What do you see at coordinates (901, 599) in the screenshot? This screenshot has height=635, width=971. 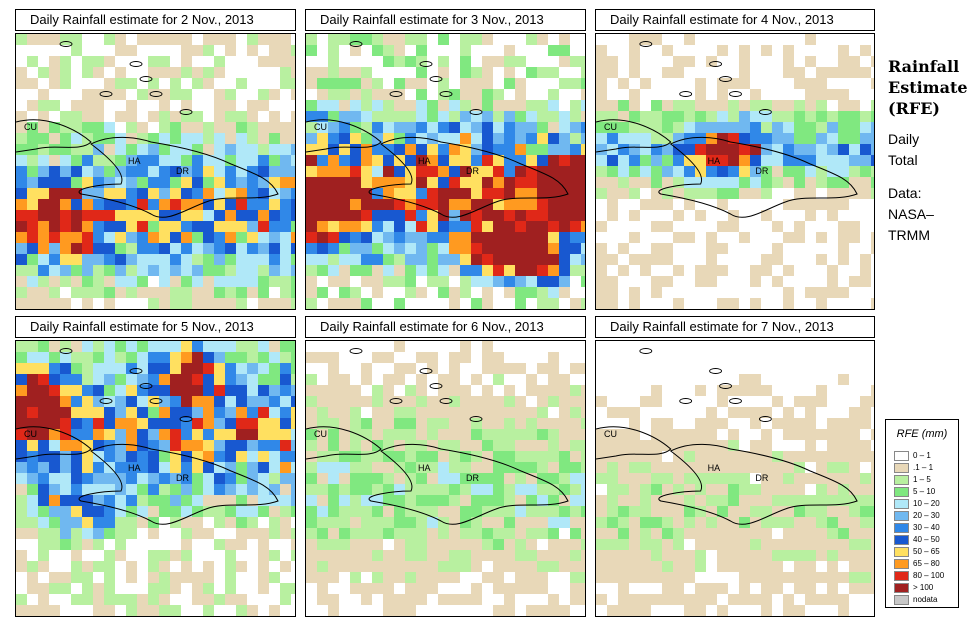 I see `legend-swatch` at bounding box center [901, 599].